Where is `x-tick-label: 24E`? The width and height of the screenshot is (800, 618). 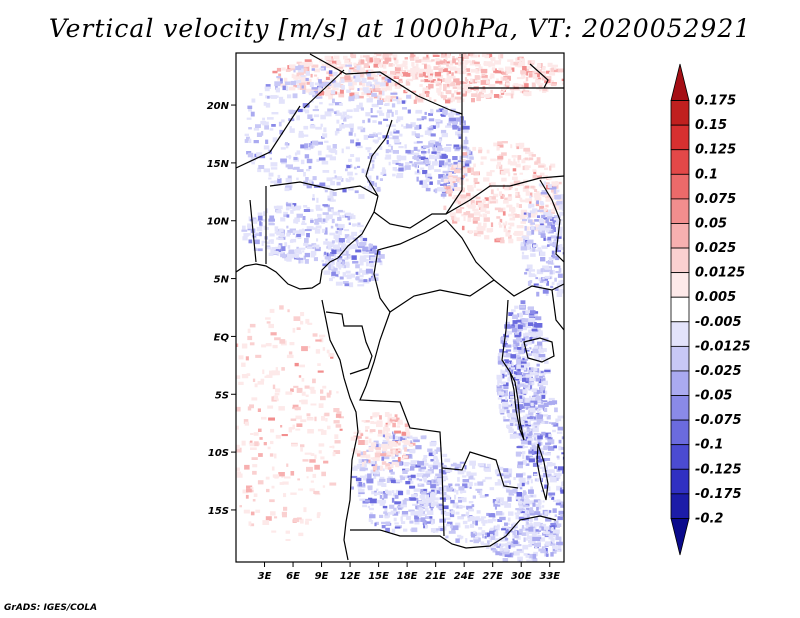 x-tick-label: 24E is located at coordinates (464, 576).